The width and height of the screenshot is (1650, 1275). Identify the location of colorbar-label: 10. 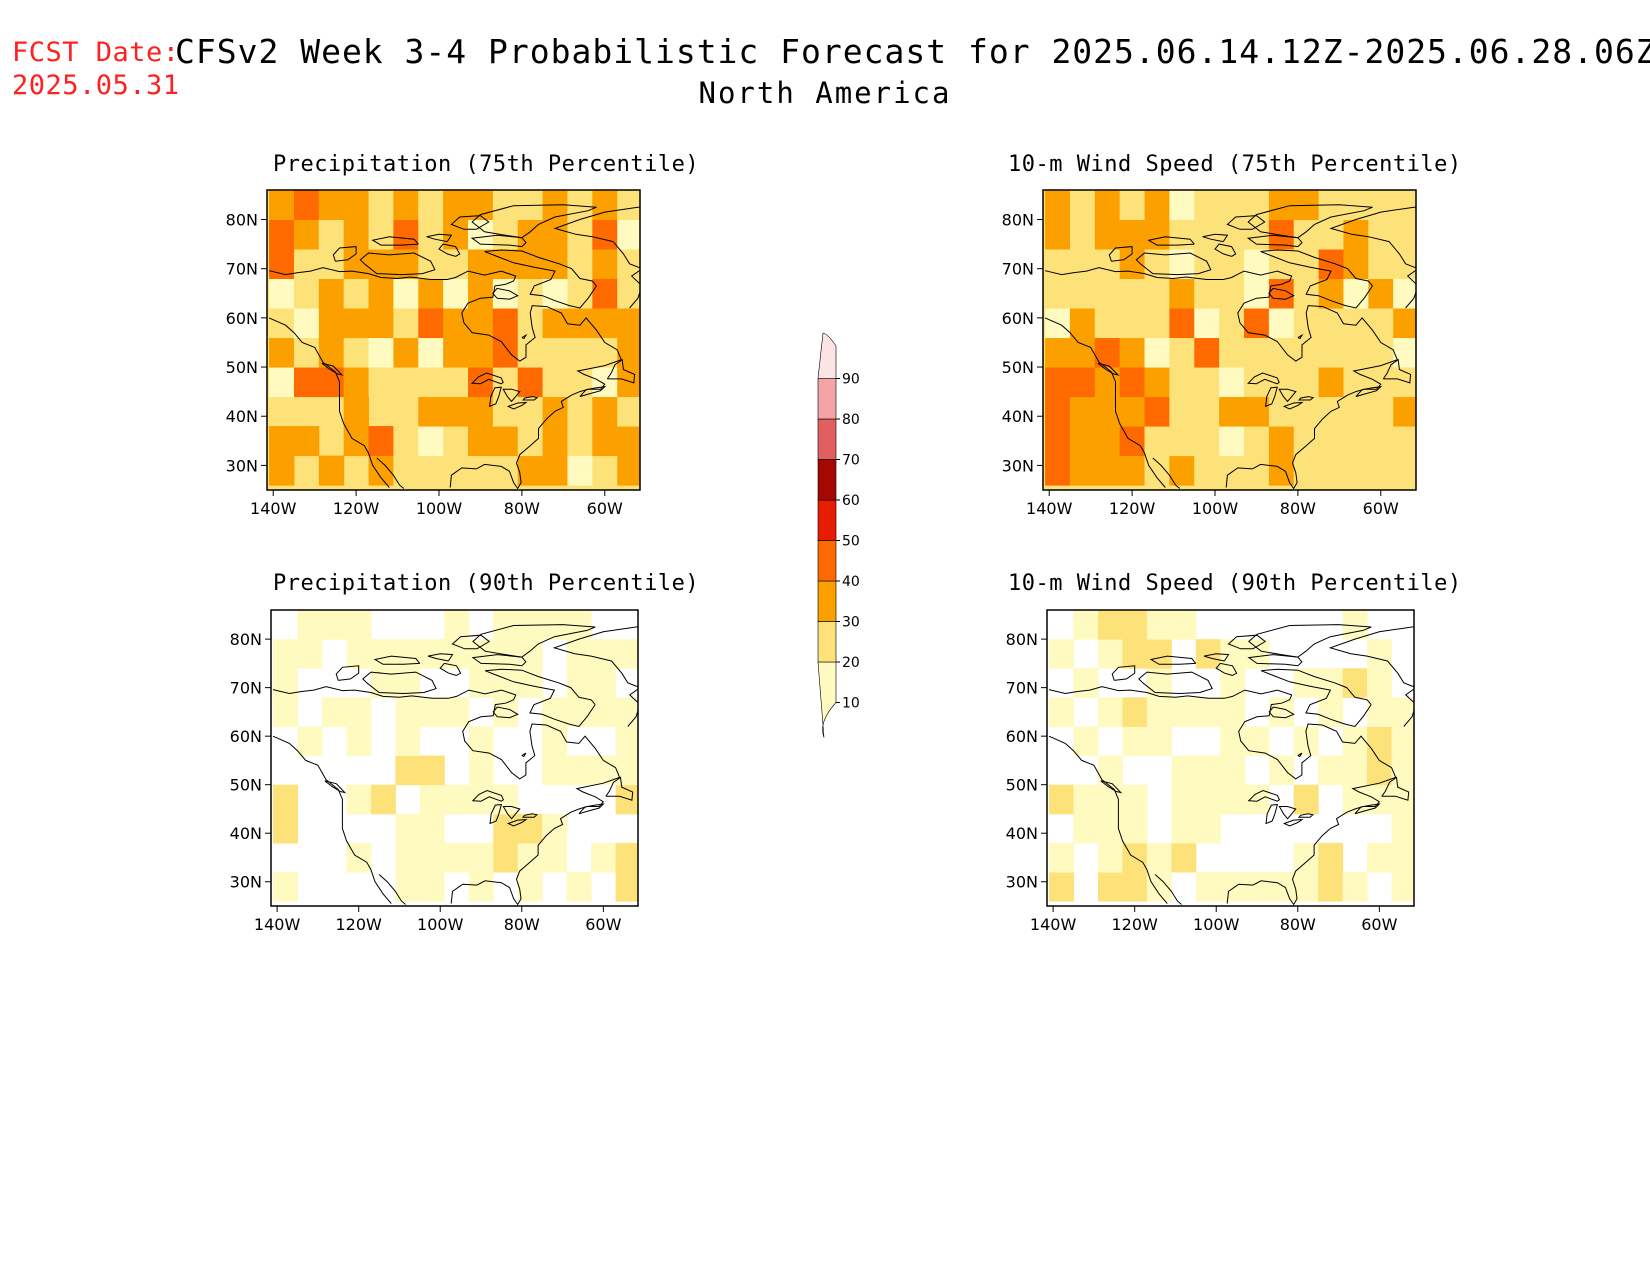
(851, 704).